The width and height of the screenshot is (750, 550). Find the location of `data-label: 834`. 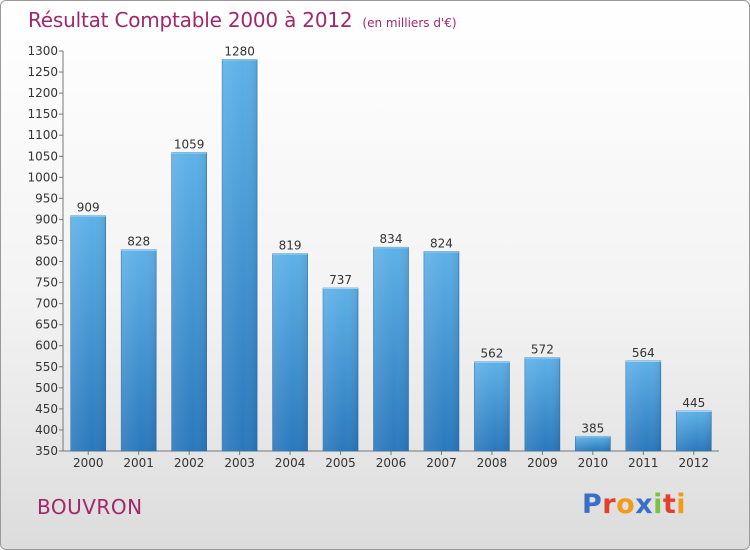

data-label: 834 is located at coordinates (391, 239).